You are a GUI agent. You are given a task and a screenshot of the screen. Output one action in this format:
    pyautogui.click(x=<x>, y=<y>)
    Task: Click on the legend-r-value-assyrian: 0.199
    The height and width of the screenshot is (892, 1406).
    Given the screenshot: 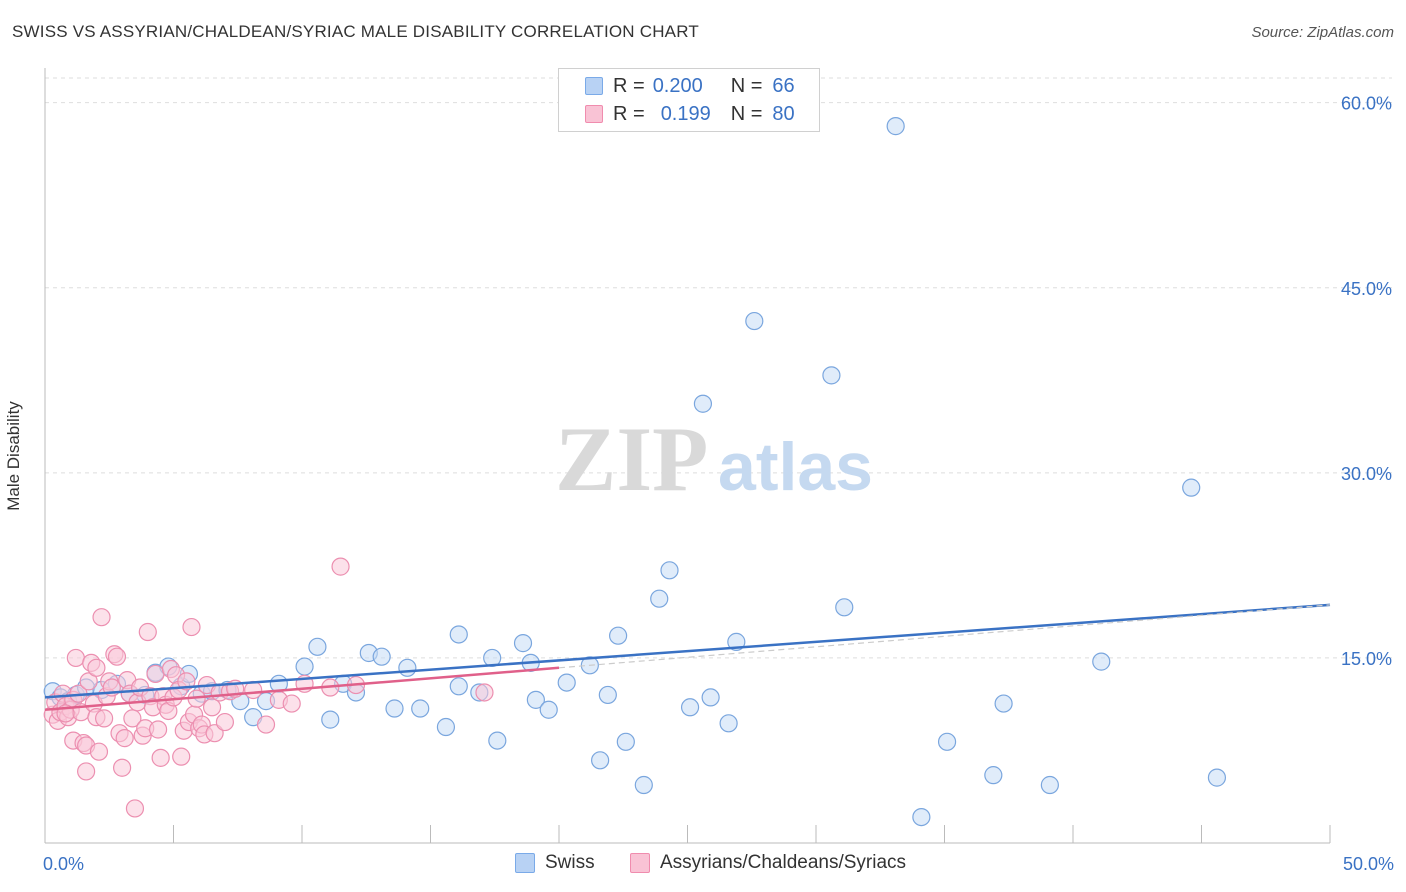 What is the action you would take?
    pyautogui.click(x=685, y=113)
    